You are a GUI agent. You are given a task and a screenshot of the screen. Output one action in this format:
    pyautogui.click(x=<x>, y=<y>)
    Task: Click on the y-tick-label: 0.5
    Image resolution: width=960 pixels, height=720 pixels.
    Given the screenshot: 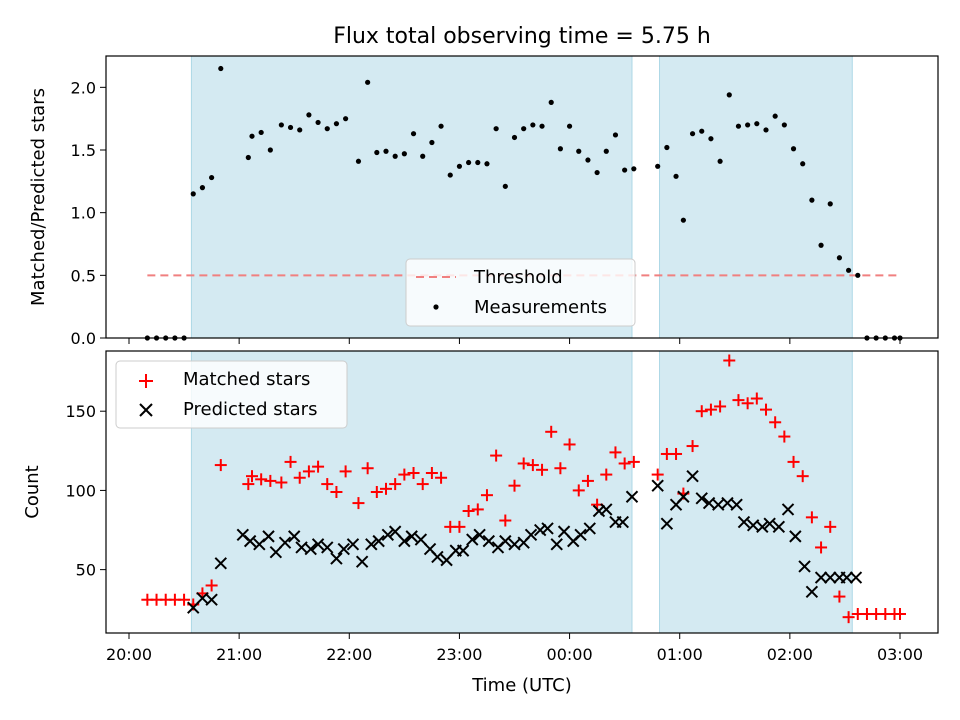 What is the action you would take?
    pyautogui.click(x=83, y=275)
    